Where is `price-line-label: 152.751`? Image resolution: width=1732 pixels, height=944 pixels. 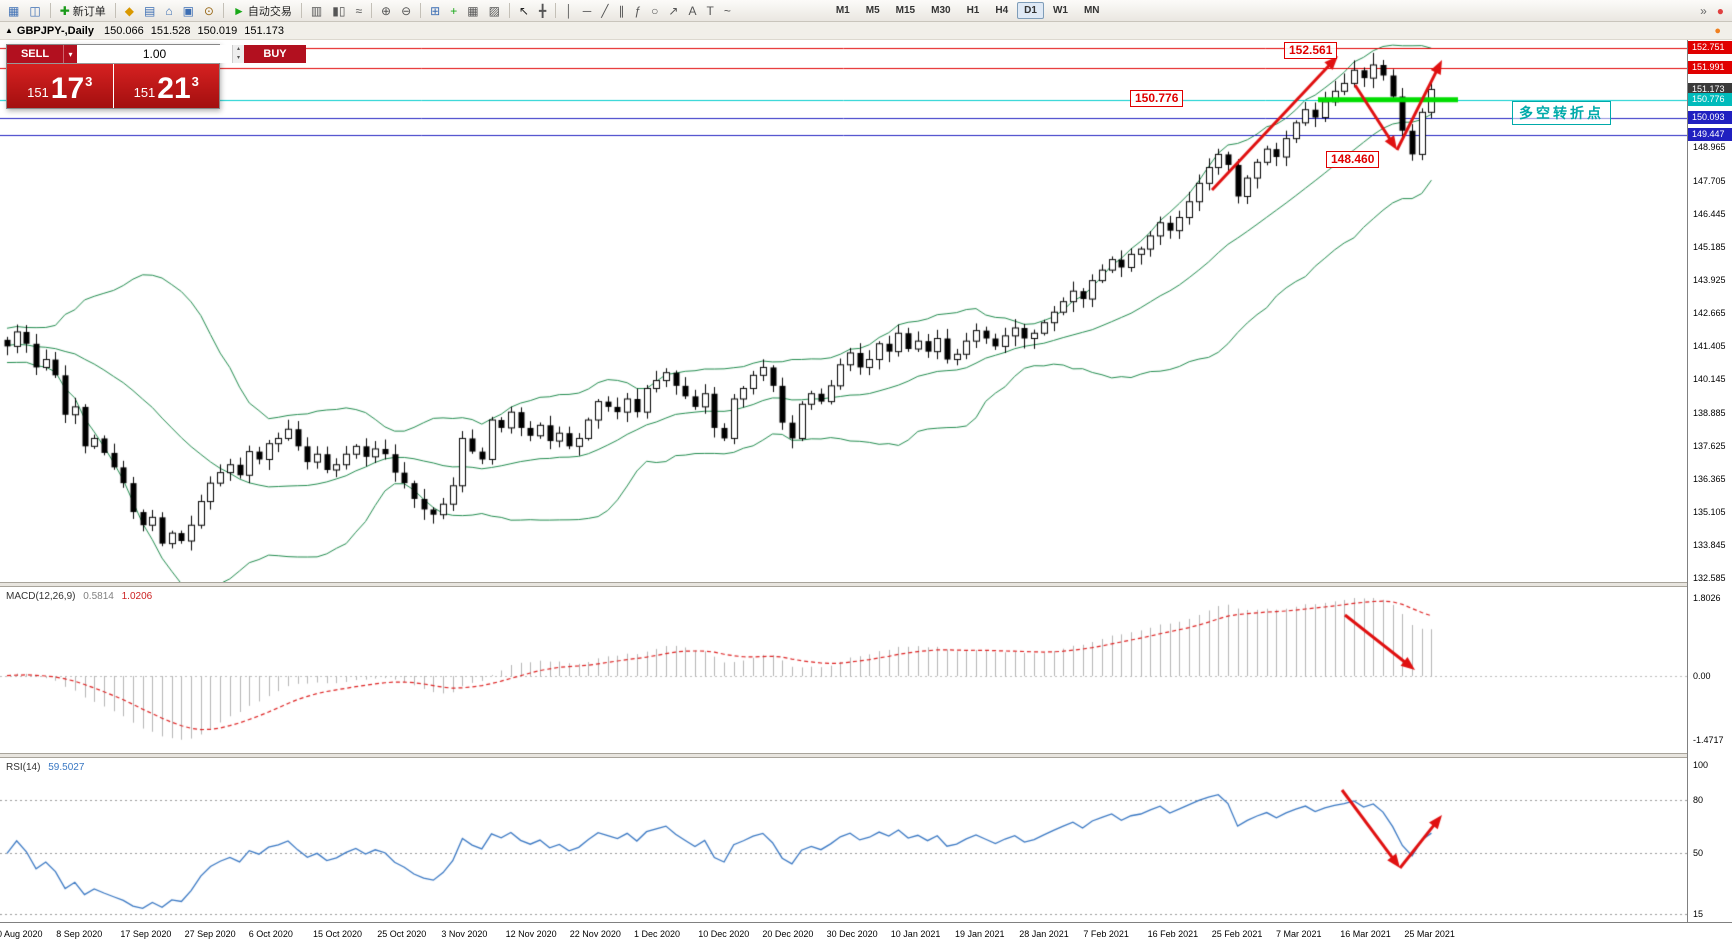
price-line-label: 152.751 is located at coordinates (1710, 48).